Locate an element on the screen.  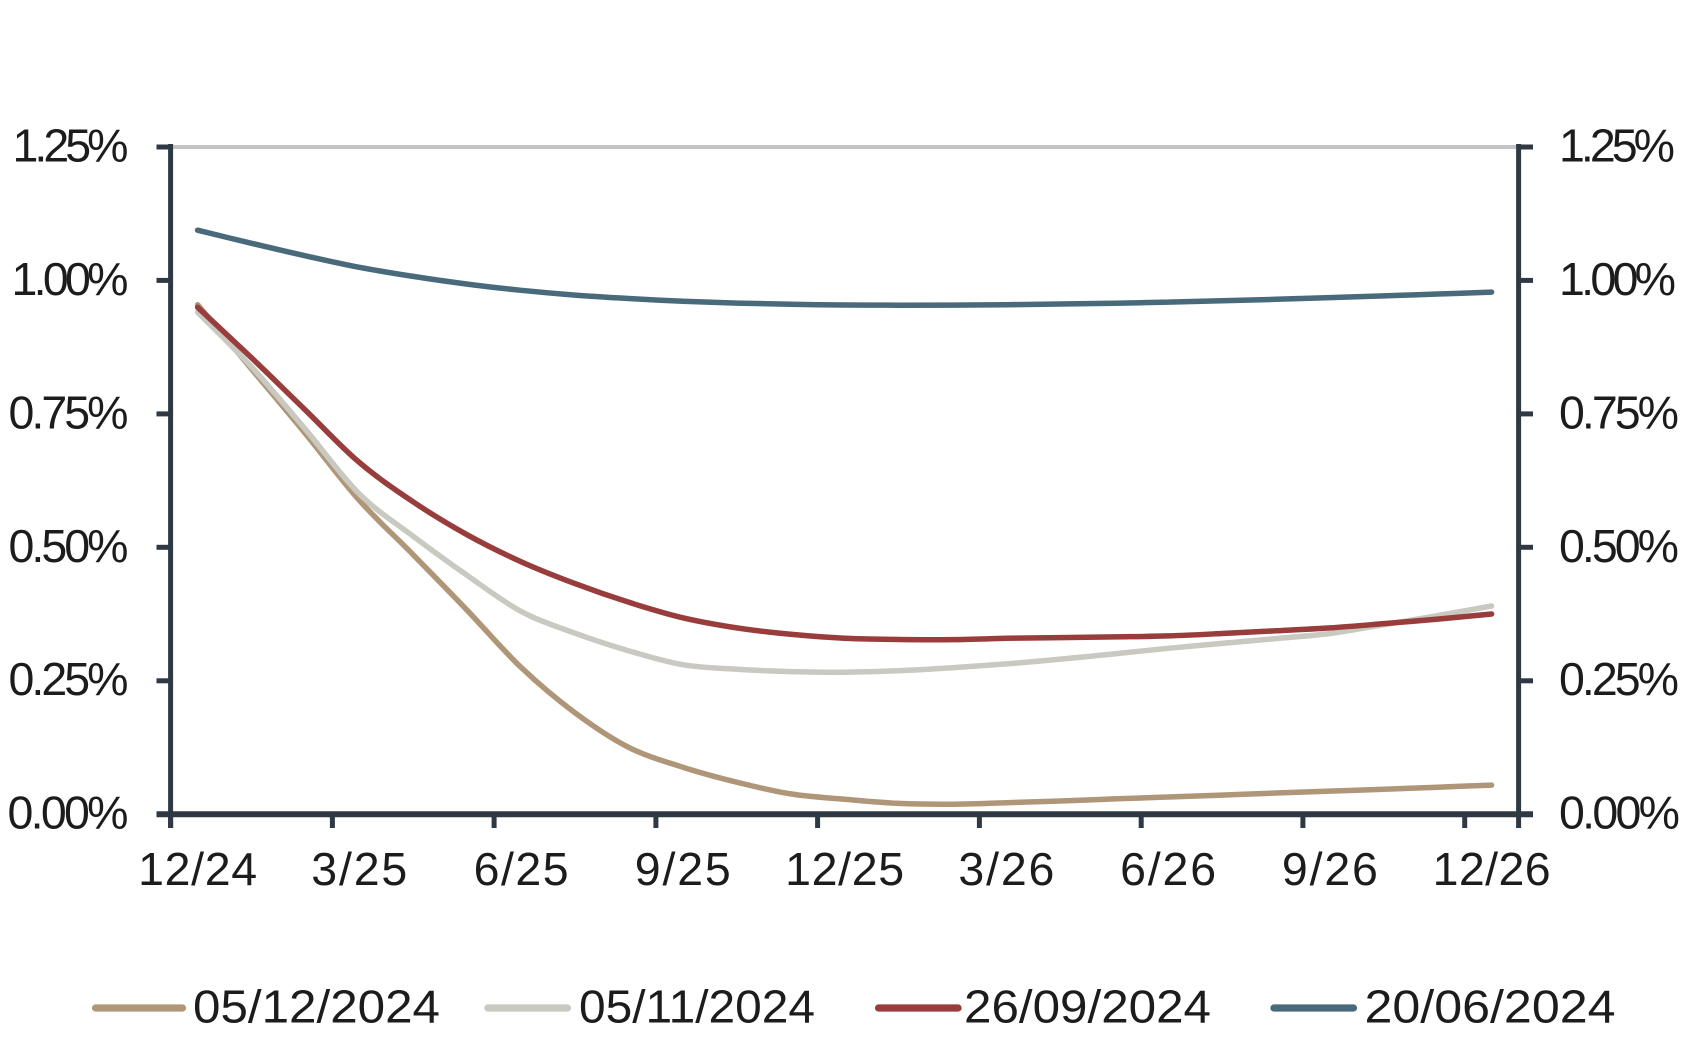
svg-text: 05/11/2024 is located at coordinates (697, 1007).